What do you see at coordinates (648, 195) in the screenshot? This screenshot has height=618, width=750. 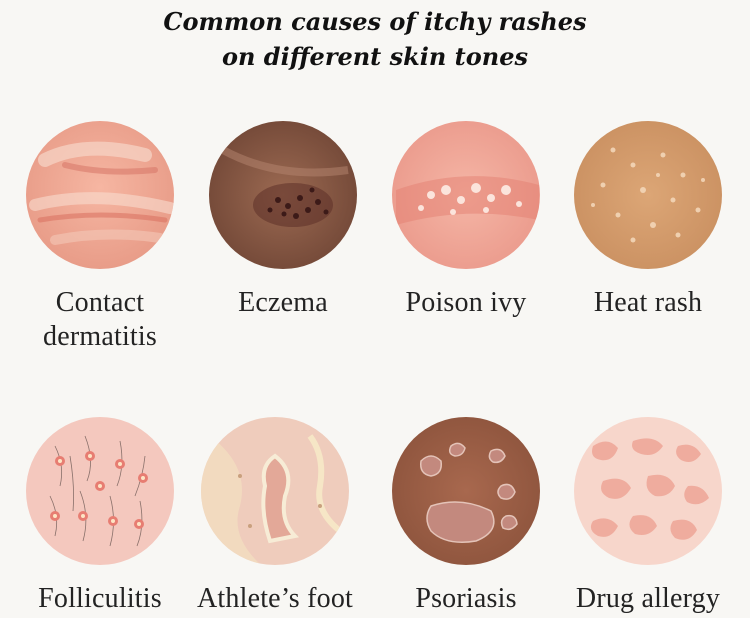 I see `heat-rash-skin-image` at bounding box center [648, 195].